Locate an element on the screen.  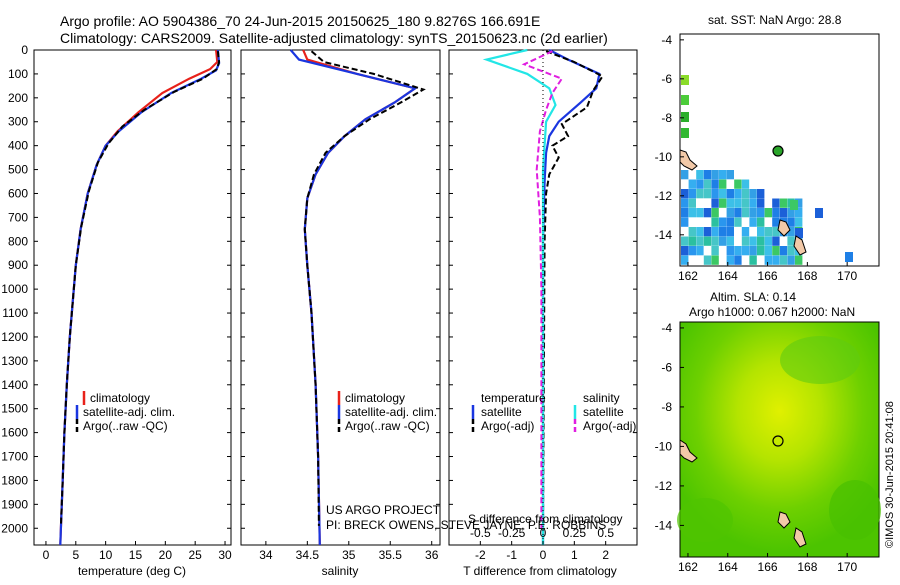
sla-low-patch is located at coordinates (820, 360).